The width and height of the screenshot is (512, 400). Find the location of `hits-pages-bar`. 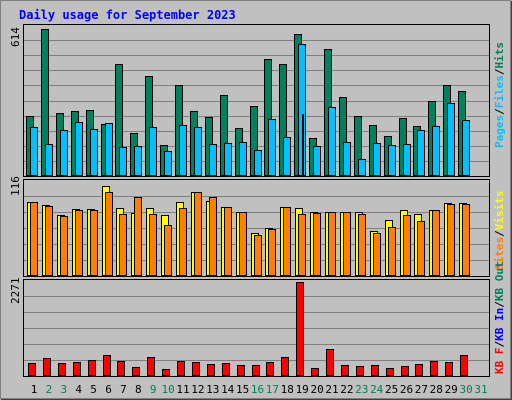

hits-pages-bar is located at coordinates (303, 145).